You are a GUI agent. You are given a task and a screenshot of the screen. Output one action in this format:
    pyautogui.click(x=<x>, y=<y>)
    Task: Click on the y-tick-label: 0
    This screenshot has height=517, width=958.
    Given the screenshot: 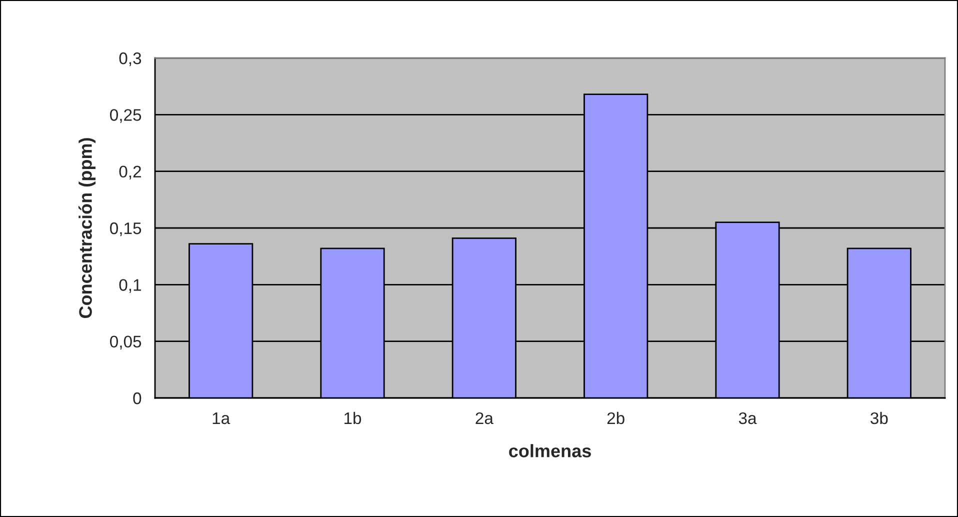 What is the action you would take?
    pyautogui.click(x=137, y=398)
    